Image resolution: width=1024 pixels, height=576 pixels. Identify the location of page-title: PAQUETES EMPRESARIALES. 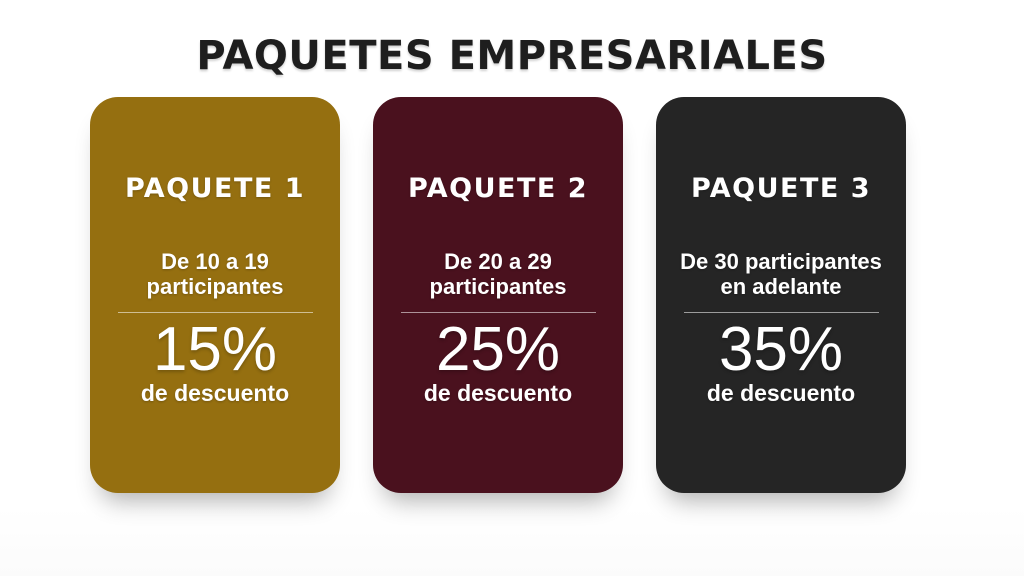
(512, 56).